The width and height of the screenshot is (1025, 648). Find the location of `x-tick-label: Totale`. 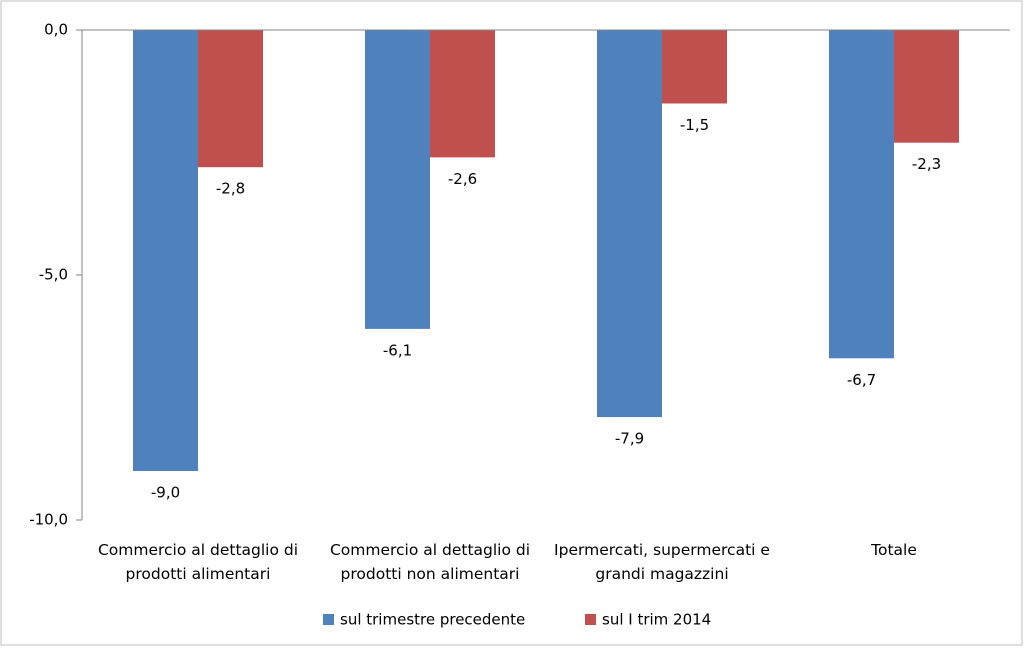

x-tick-label: Totale is located at coordinates (894, 550).